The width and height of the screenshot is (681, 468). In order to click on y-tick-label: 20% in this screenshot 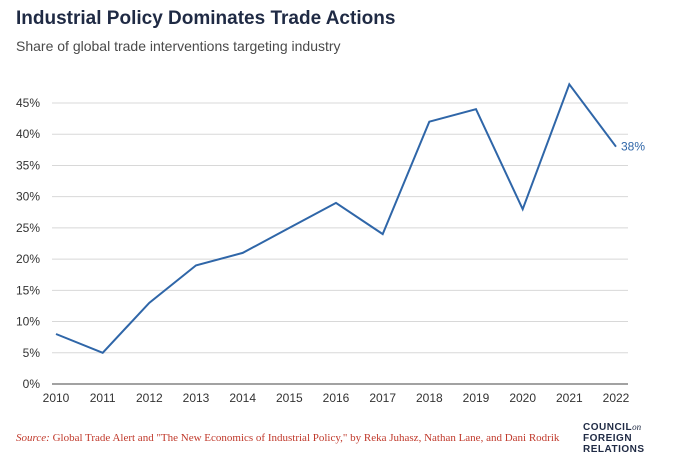, I will do `click(28, 259)`.